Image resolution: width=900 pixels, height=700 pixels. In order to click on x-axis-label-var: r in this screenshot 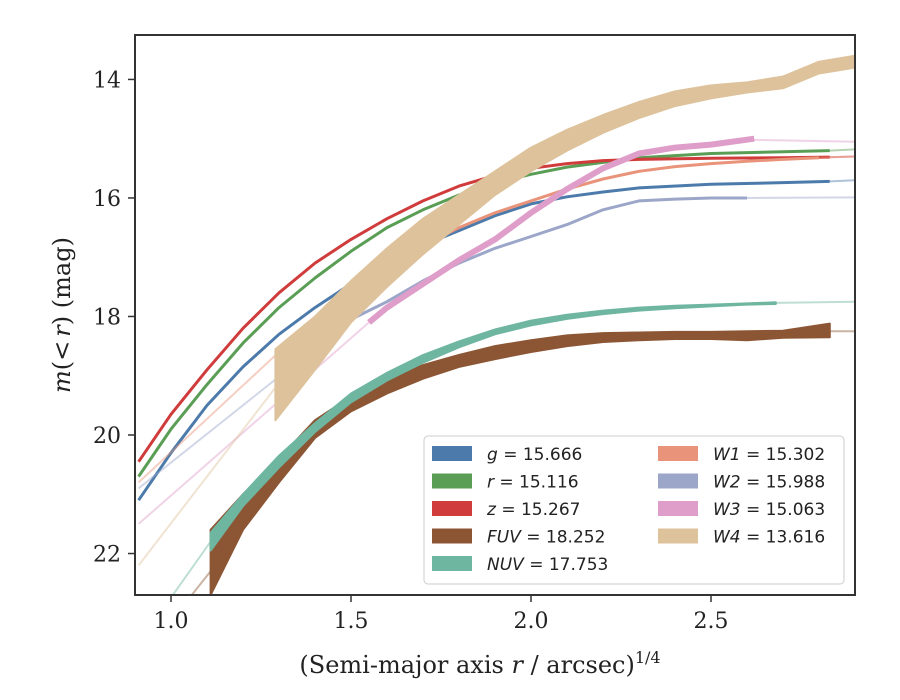, I will do `click(517, 665)`.